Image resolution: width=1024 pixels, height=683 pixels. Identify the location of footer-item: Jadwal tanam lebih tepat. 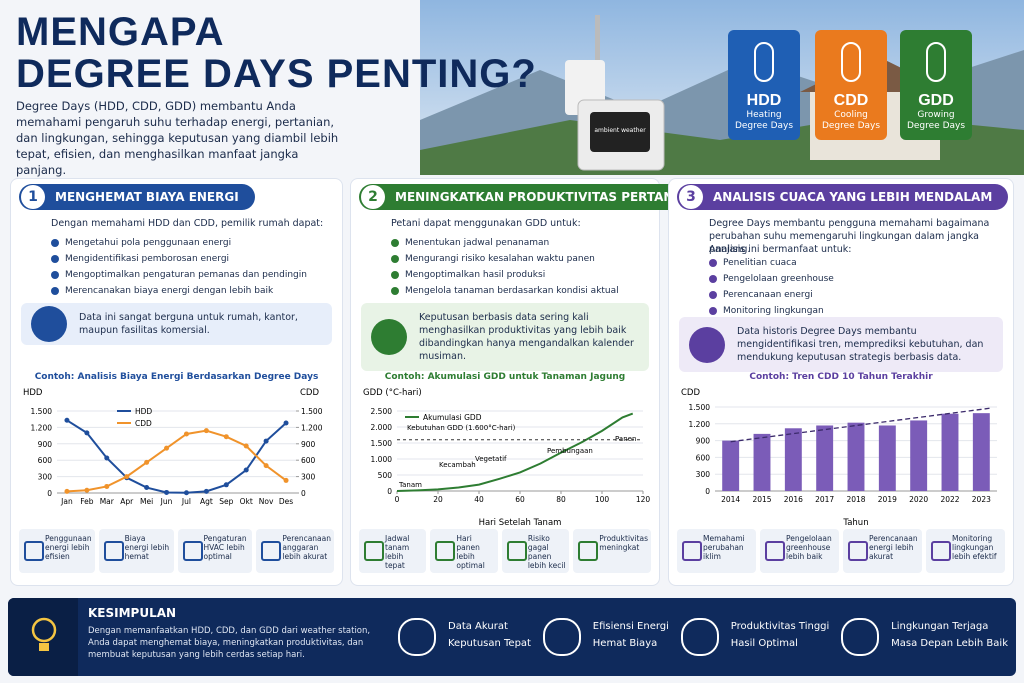
(393, 551).